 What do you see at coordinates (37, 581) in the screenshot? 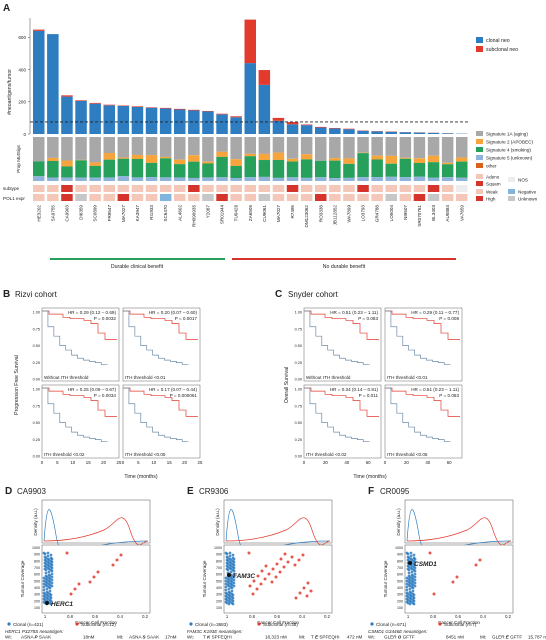
I see `coverage-ytick-label: 500` at bounding box center [37, 581].